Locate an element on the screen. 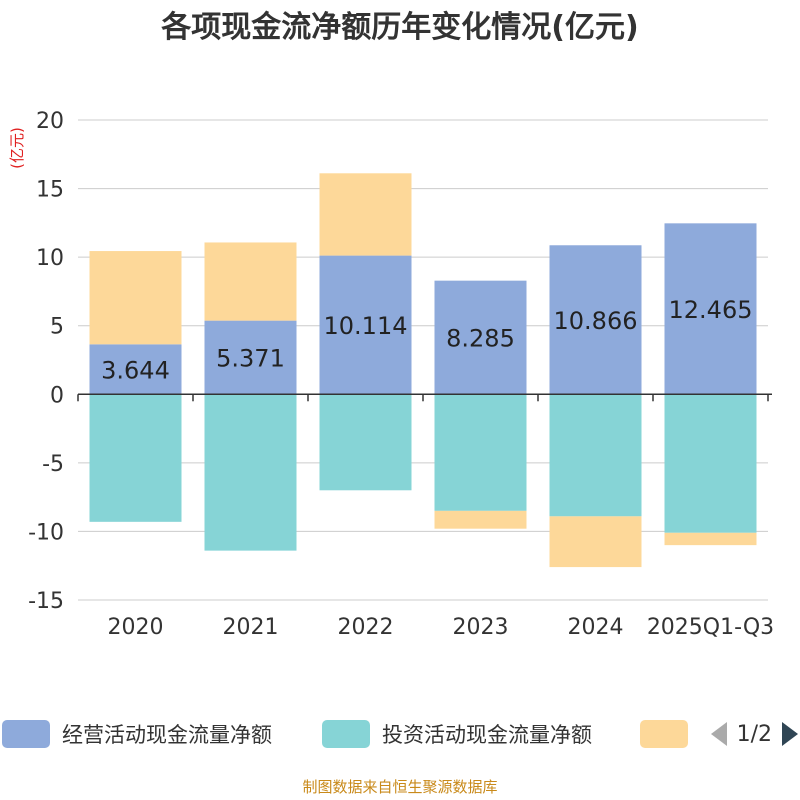 This screenshot has height=800, width=800. data-label: 12.465 is located at coordinates (711, 310).